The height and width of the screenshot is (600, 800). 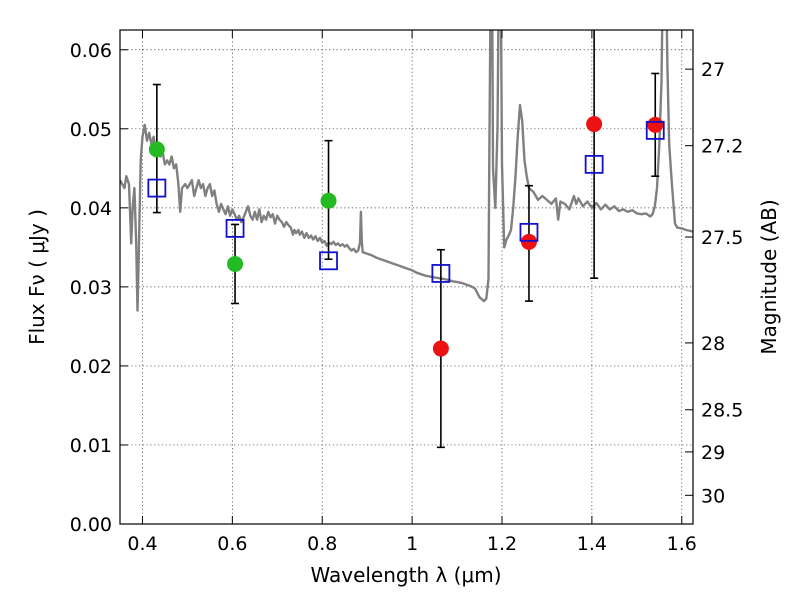 I want to click on y-tick-label: 0.04, so click(x=91, y=209).